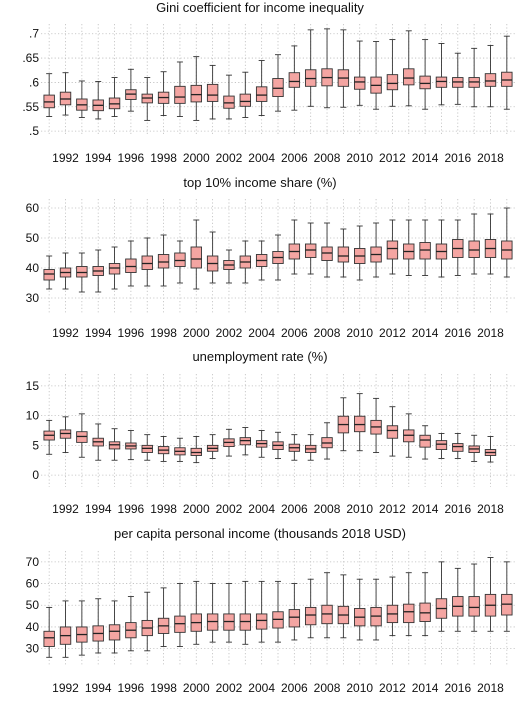 The width and height of the screenshot is (520, 701). What do you see at coordinates (33, 238) in the screenshot?
I see `y-tick-label: 50` at bounding box center [33, 238].